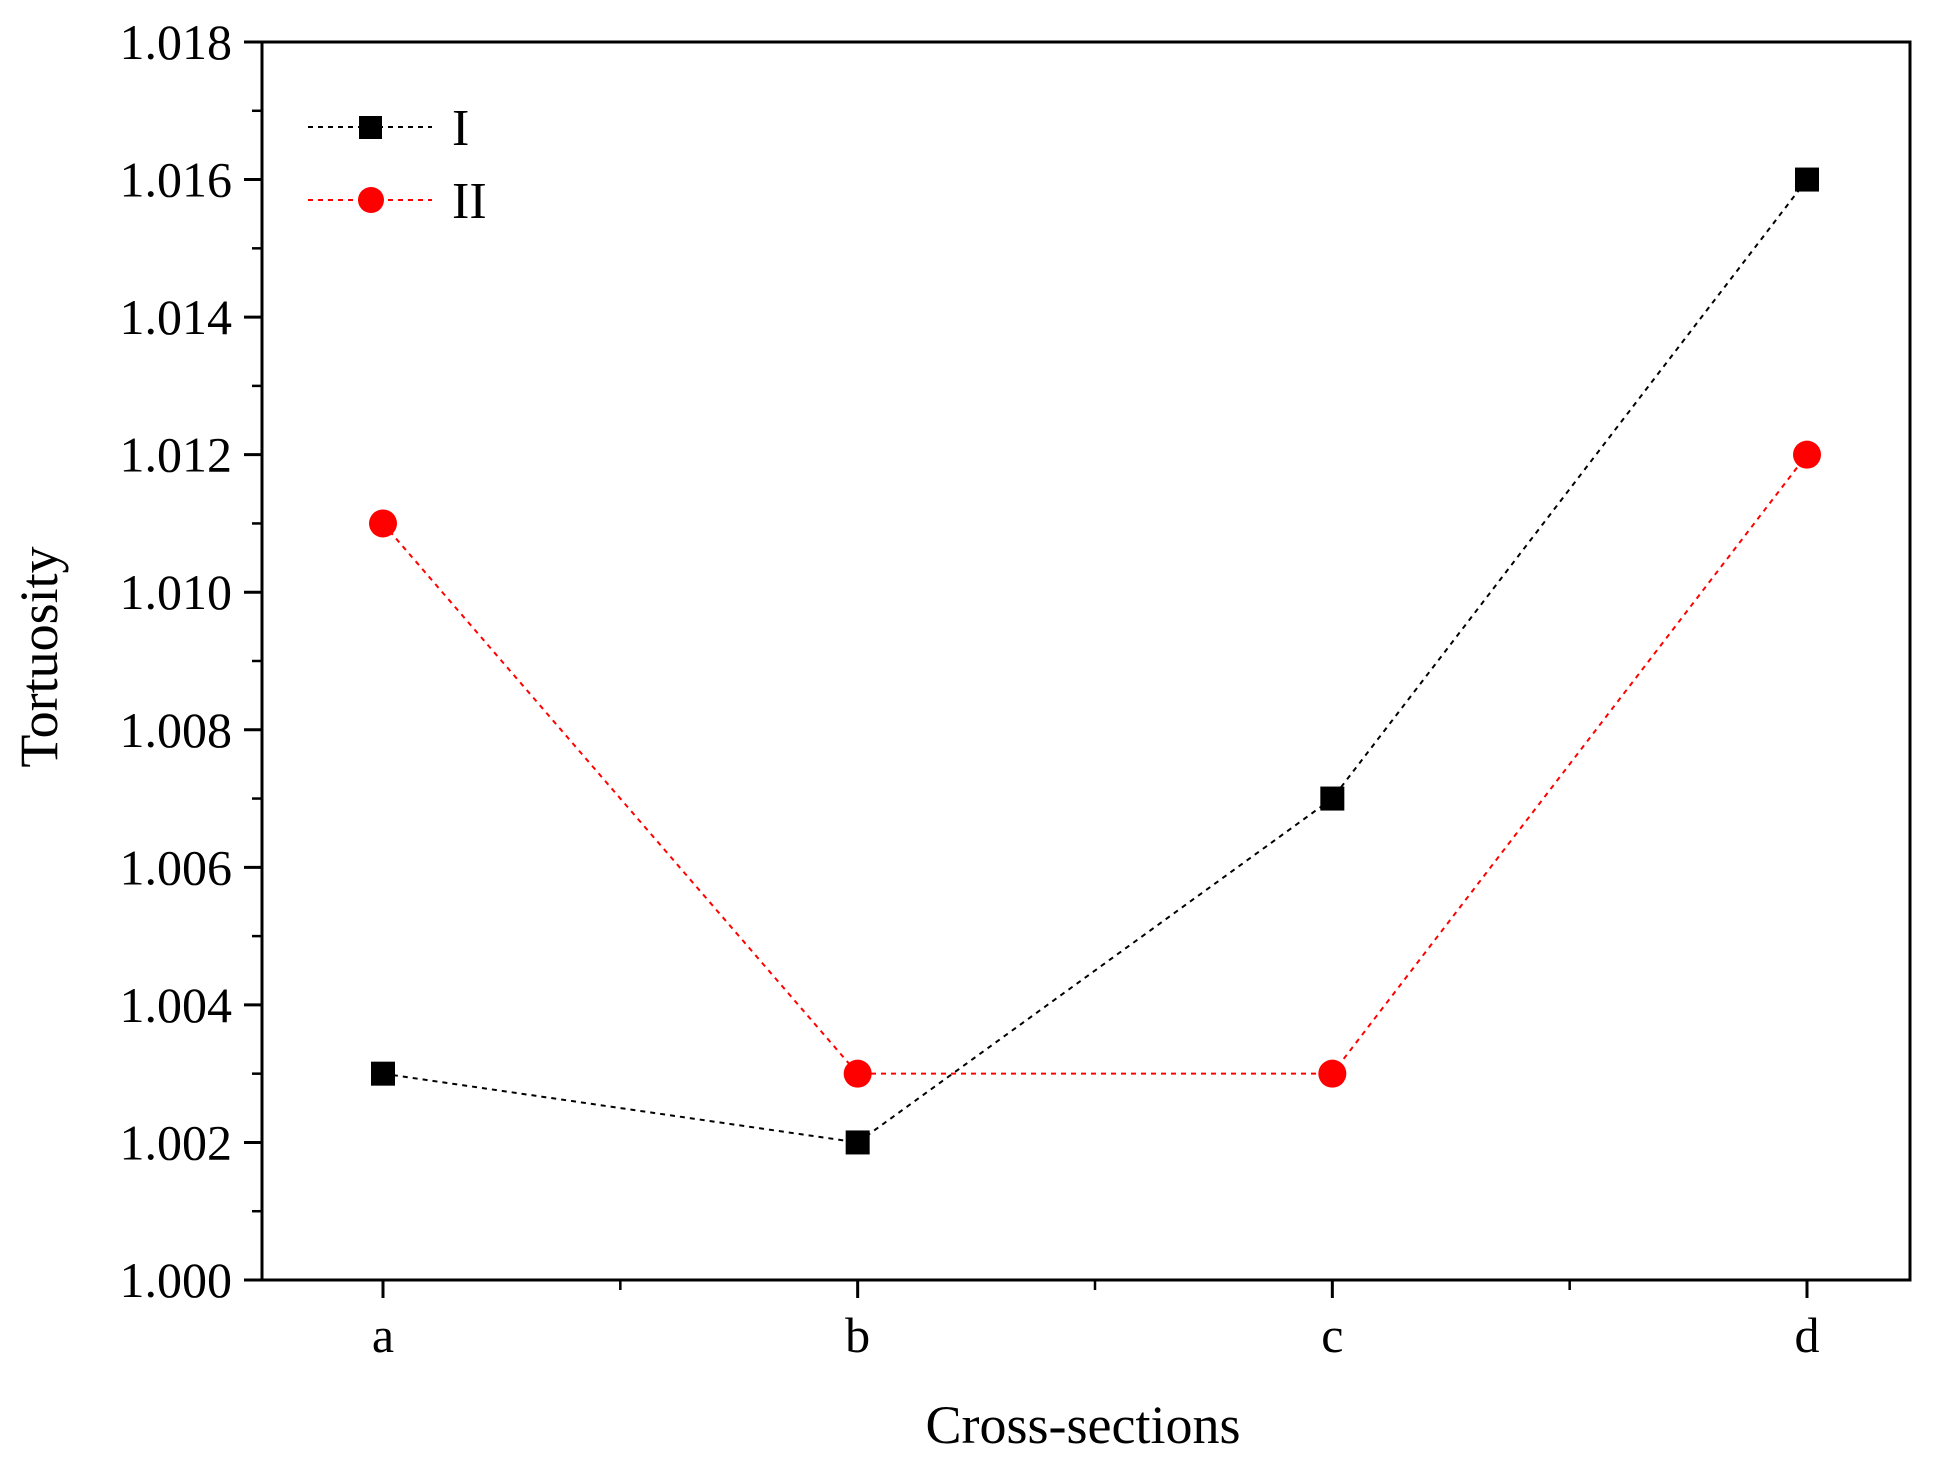 This screenshot has width=1942, height=1460. What do you see at coordinates (397, 165) in the screenshot?
I see `legend: I II` at bounding box center [397, 165].